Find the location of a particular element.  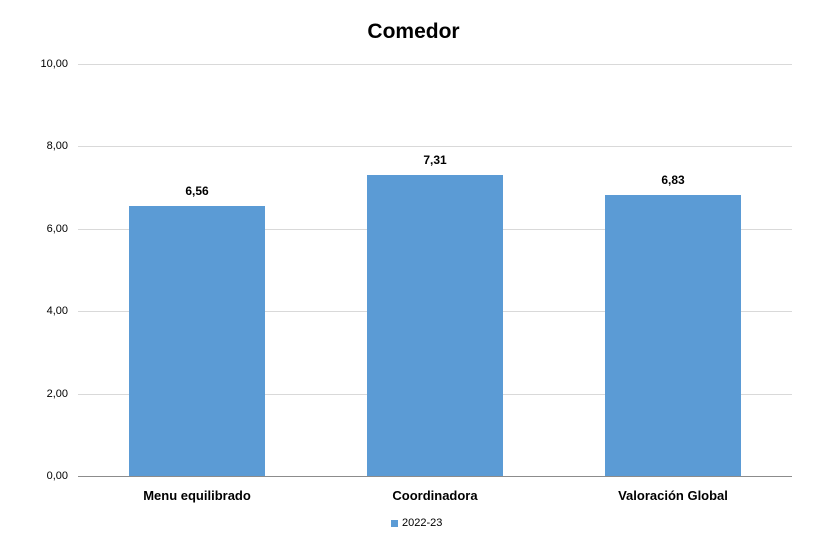

legend: 2022-23 is located at coordinates (416, 523).